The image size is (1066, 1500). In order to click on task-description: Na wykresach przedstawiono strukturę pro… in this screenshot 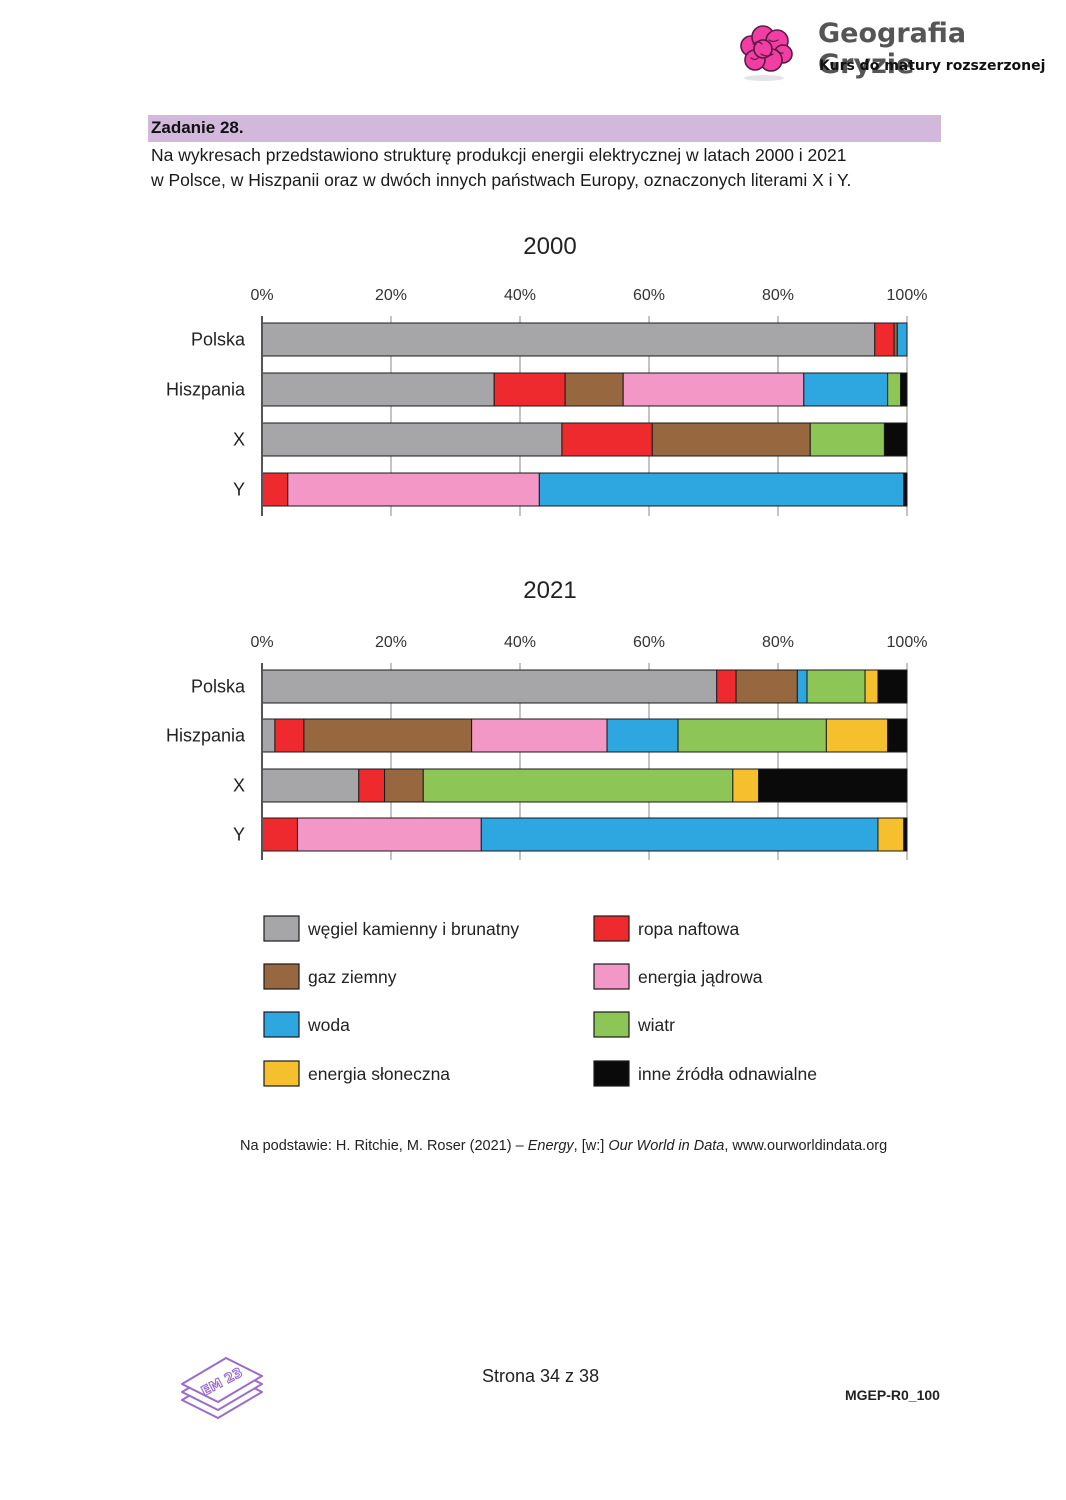, I will do `click(546, 168)`.